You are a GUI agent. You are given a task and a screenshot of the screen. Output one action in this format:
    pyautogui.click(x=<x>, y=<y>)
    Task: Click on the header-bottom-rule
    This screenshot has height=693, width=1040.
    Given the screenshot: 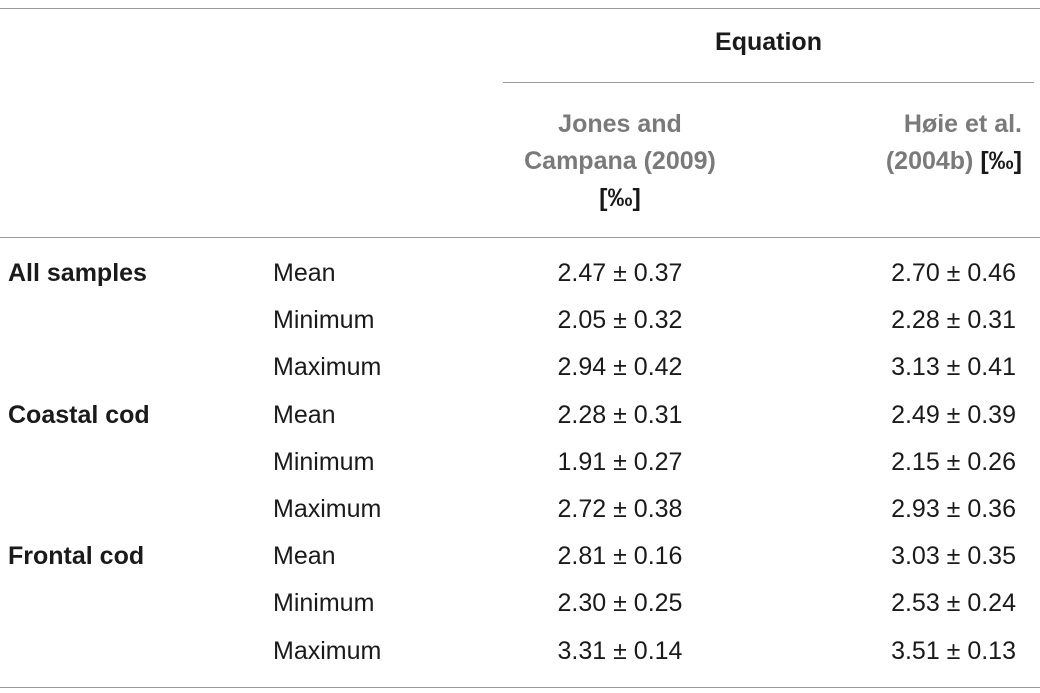 What is the action you would take?
    pyautogui.click(x=520, y=237)
    